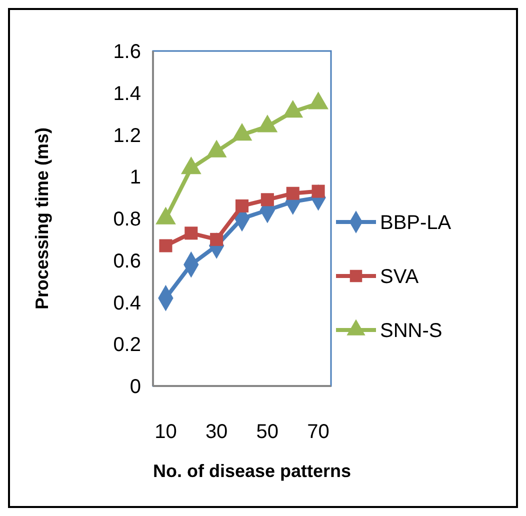  What do you see at coordinates (135, 387) in the screenshot?
I see `y-tick-label: 0` at bounding box center [135, 387].